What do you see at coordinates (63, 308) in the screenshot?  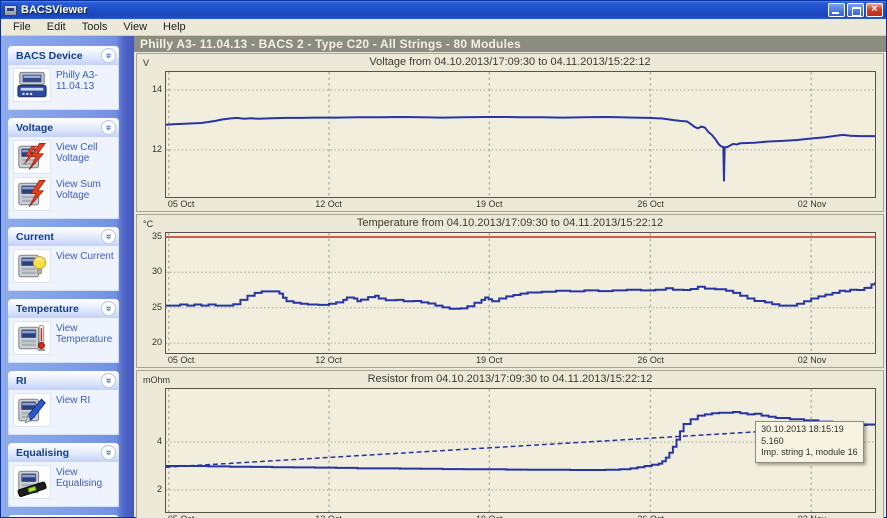 I see `sidebar-header-temperature: Temperature »` at bounding box center [63, 308].